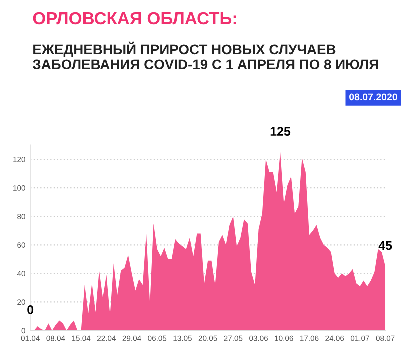 This screenshot has height=350, width=408. Describe the element at coordinates (205, 56) in the screenshot. I see `chart-subtitle: ЕЖЕДНЕВНЫЙ ПРИРОСТ НОВЫХ СЛУЧАЕВ ЗАБОЛЕВАНИЯ COVID-19 С 1 АПРЕЛЯ ПО 8 ИЮЛЯ` at that location.